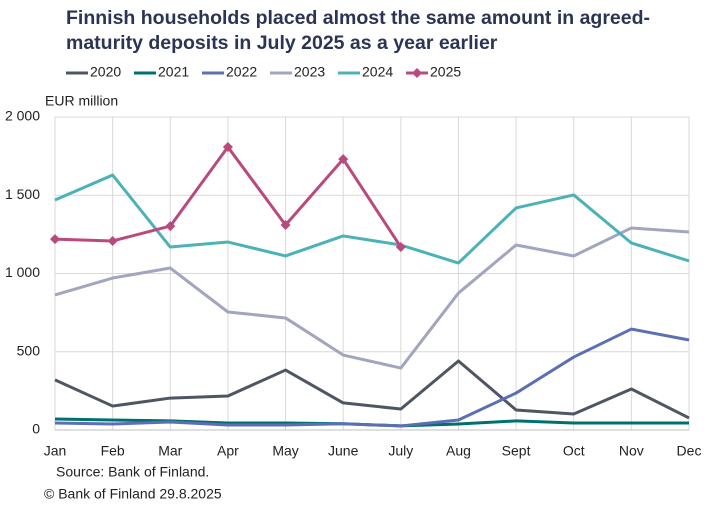  Describe the element at coordinates (29, 350) in the screenshot. I see `y-tick-label: 500` at that location.